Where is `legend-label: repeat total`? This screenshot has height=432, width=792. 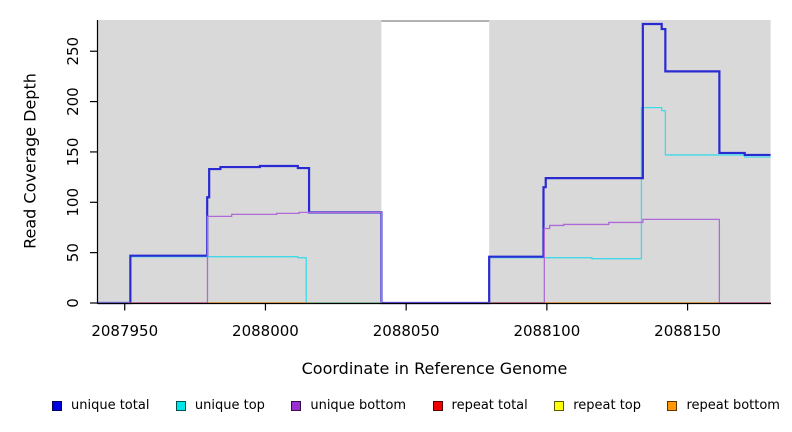
legend-label: repeat total is located at coordinates (489, 405).